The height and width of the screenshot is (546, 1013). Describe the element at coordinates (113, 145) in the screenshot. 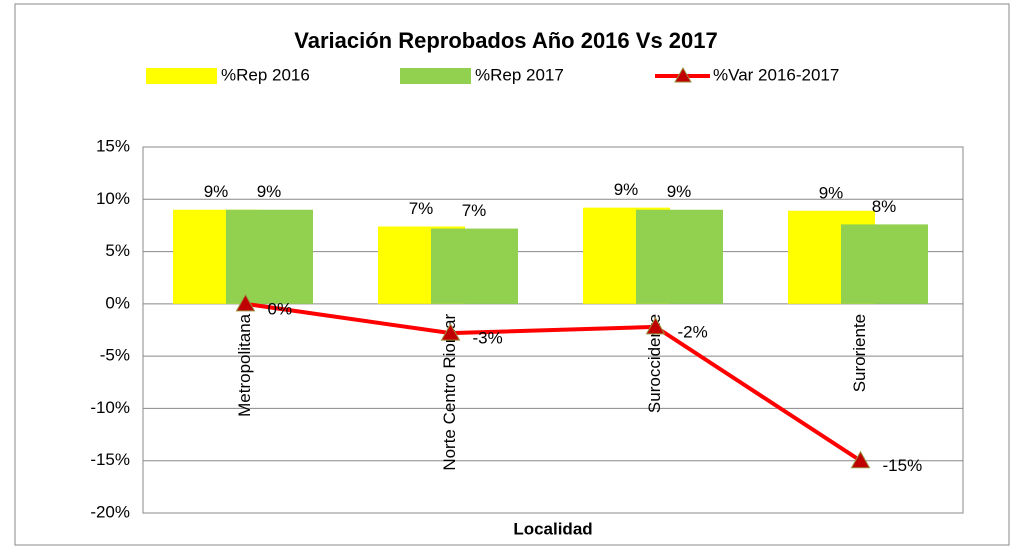

I see `y-tick-label: 15%` at that location.